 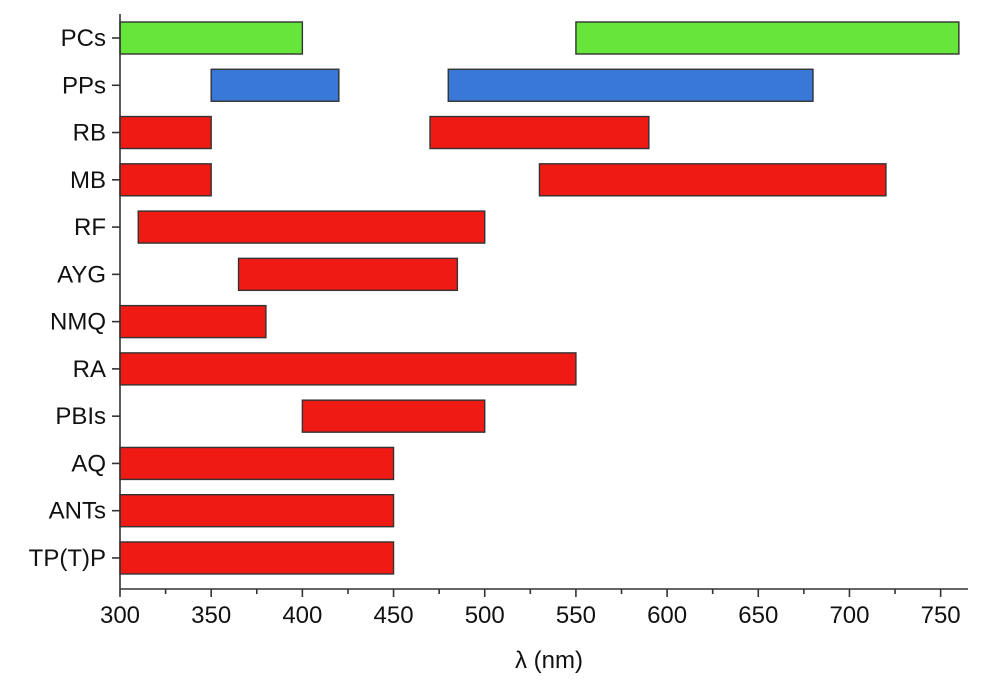 What do you see at coordinates (120, 615) in the screenshot?
I see `x-tick-label: 300` at bounding box center [120, 615].